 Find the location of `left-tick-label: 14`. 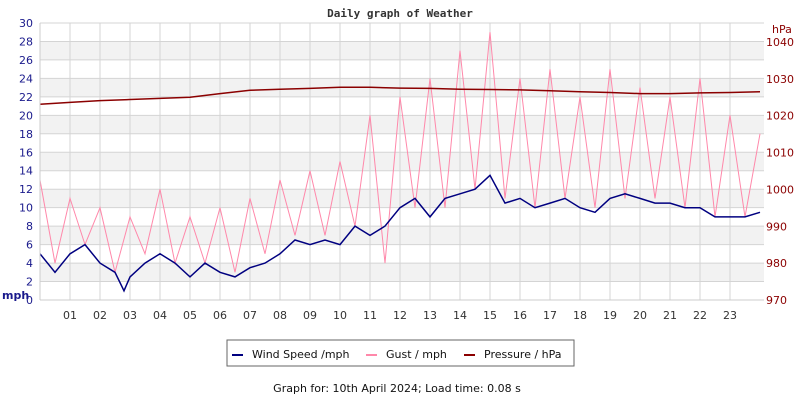

left-tick-label: 14 is located at coordinates (26, 171).